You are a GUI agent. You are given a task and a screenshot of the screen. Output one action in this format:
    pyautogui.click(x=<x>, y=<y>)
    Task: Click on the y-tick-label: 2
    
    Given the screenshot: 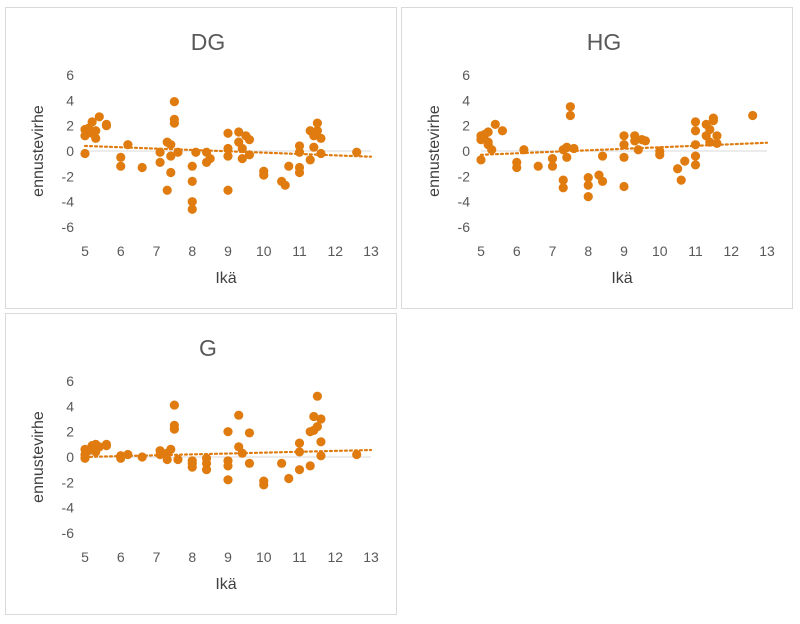 What is the action you would take?
    pyautogui.click(x=70, y=126)
    